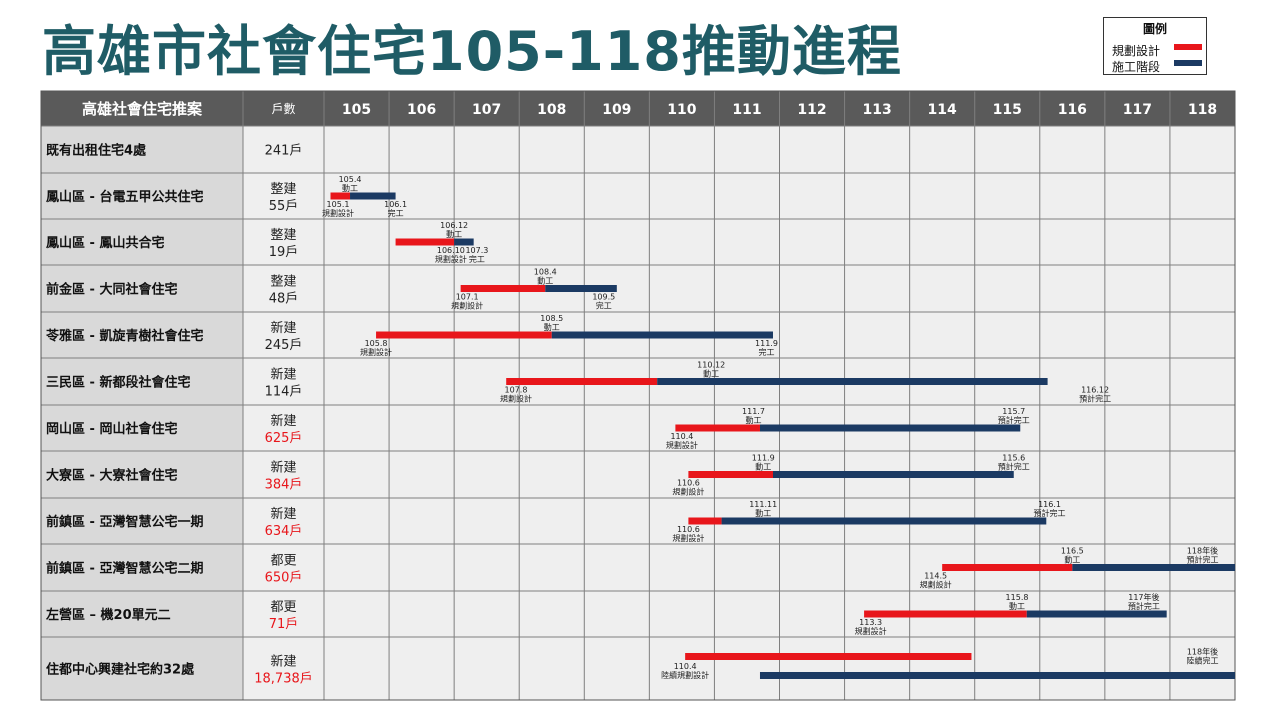 The image size is (1280, 720). What do you see at coordinates (454, 225) in the screenshot?
I see `bar-label: 106.12` at bounding box center [454, 225].